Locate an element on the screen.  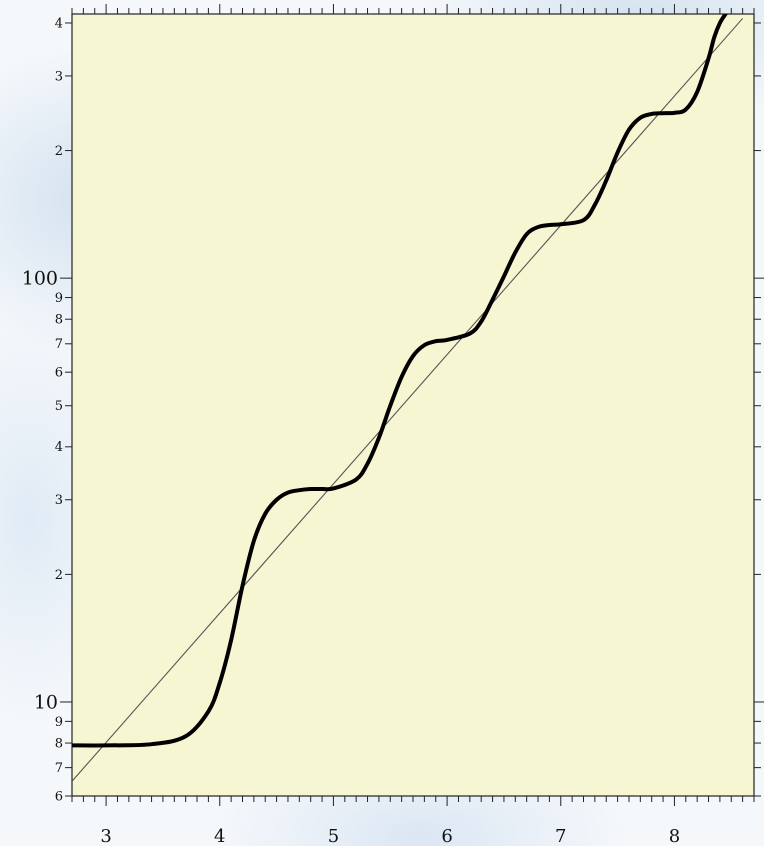
y-tick-label: 100 is located at coordinates (40, 279).